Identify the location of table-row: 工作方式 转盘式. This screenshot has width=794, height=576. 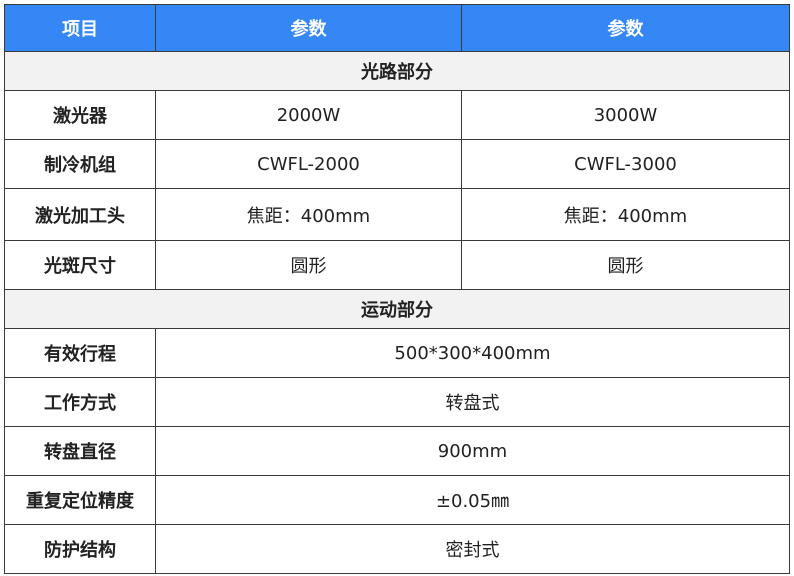
(397, 402).